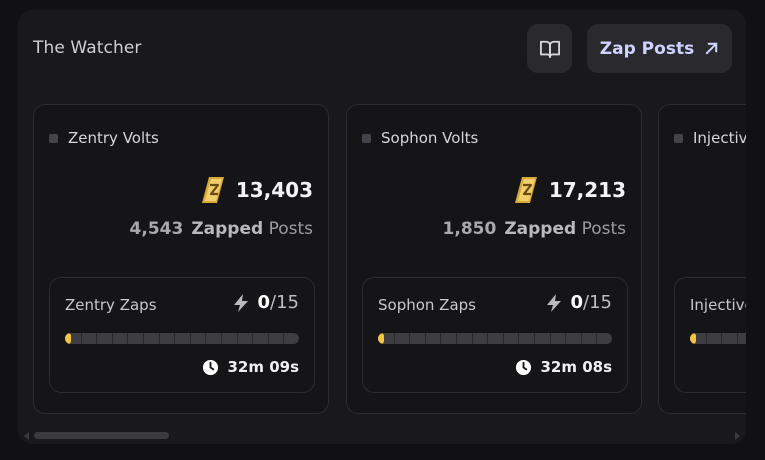 Image resolution: width=765 pixels, height=460 pixels. Describe the element at coordinates (87, 48) in the screenshot. I see `panel-title: The Watcher` at that location.